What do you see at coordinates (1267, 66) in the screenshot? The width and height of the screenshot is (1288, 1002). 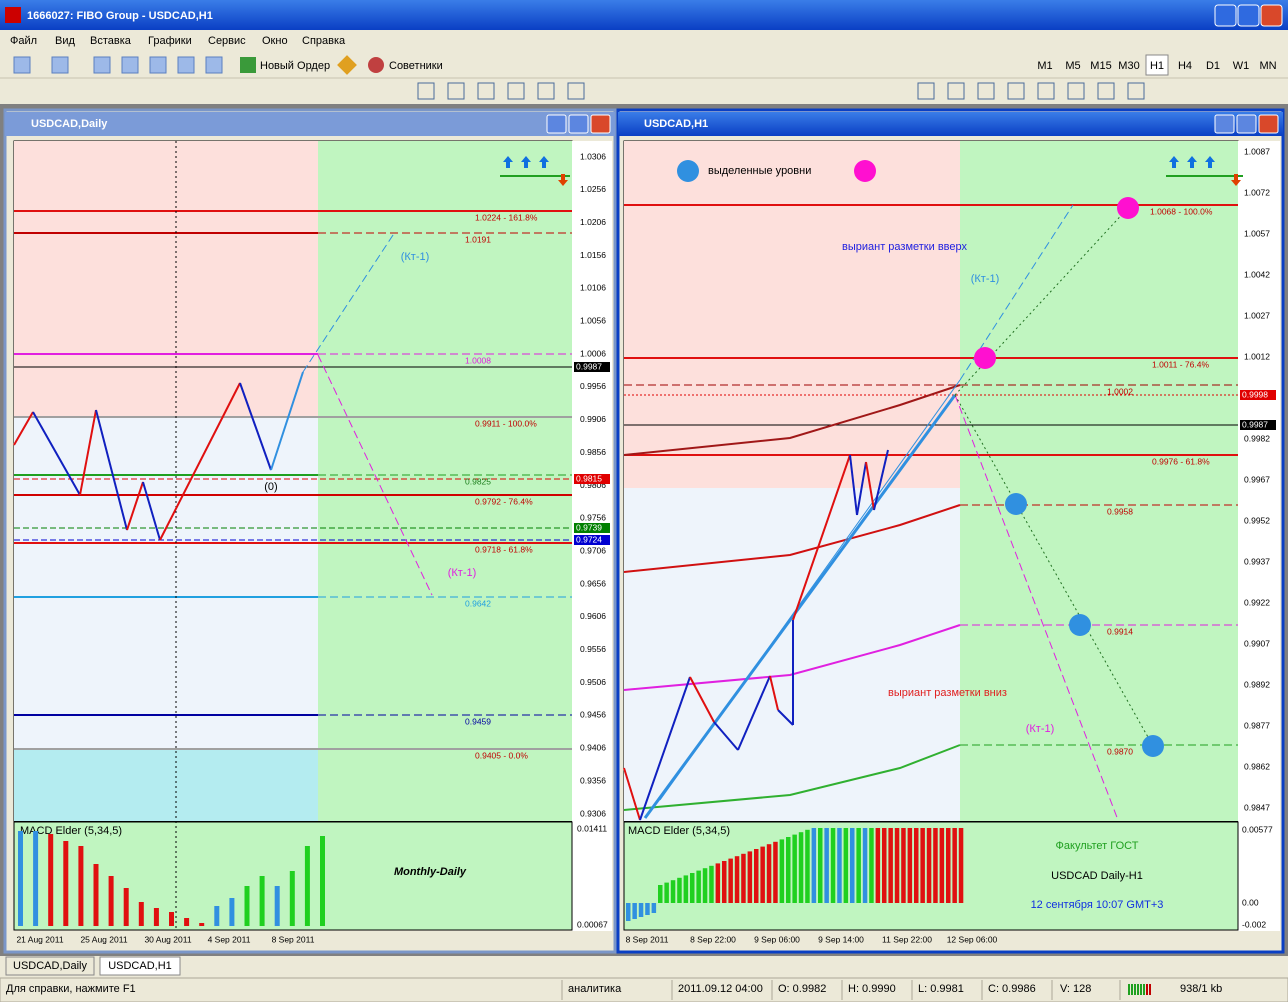 I see `timeframe-button: MN` at bounding box center [1267, 66].